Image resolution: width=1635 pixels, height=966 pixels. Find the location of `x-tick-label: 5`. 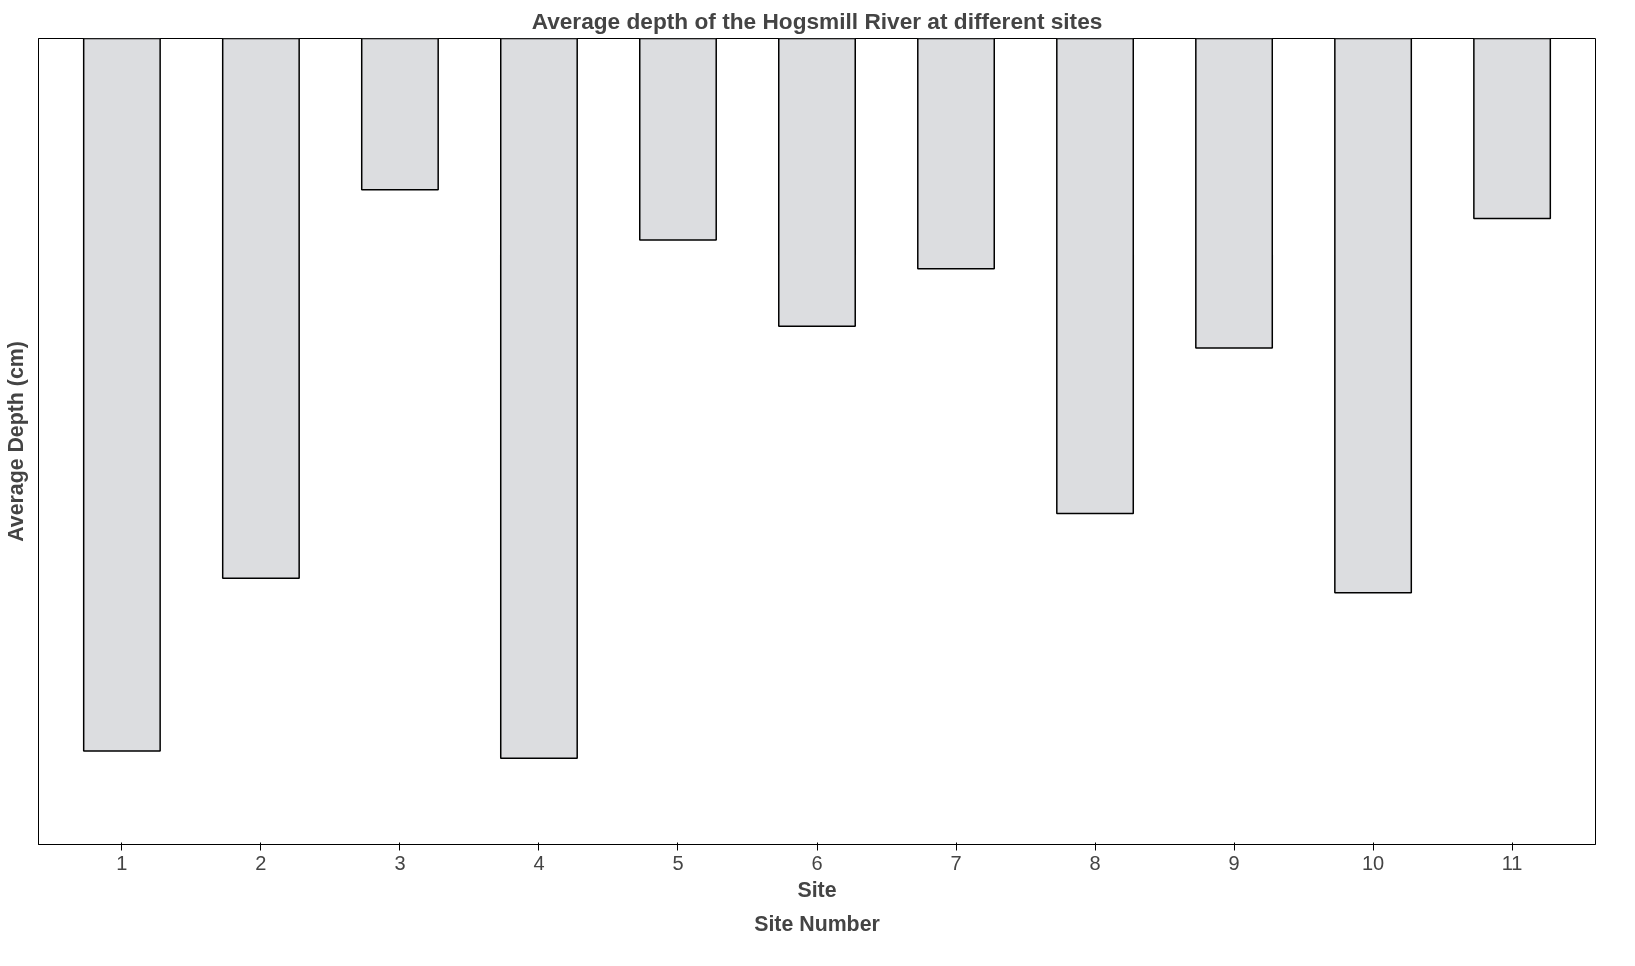

x-tick-label: 5 is located at coordinates (678, 862).